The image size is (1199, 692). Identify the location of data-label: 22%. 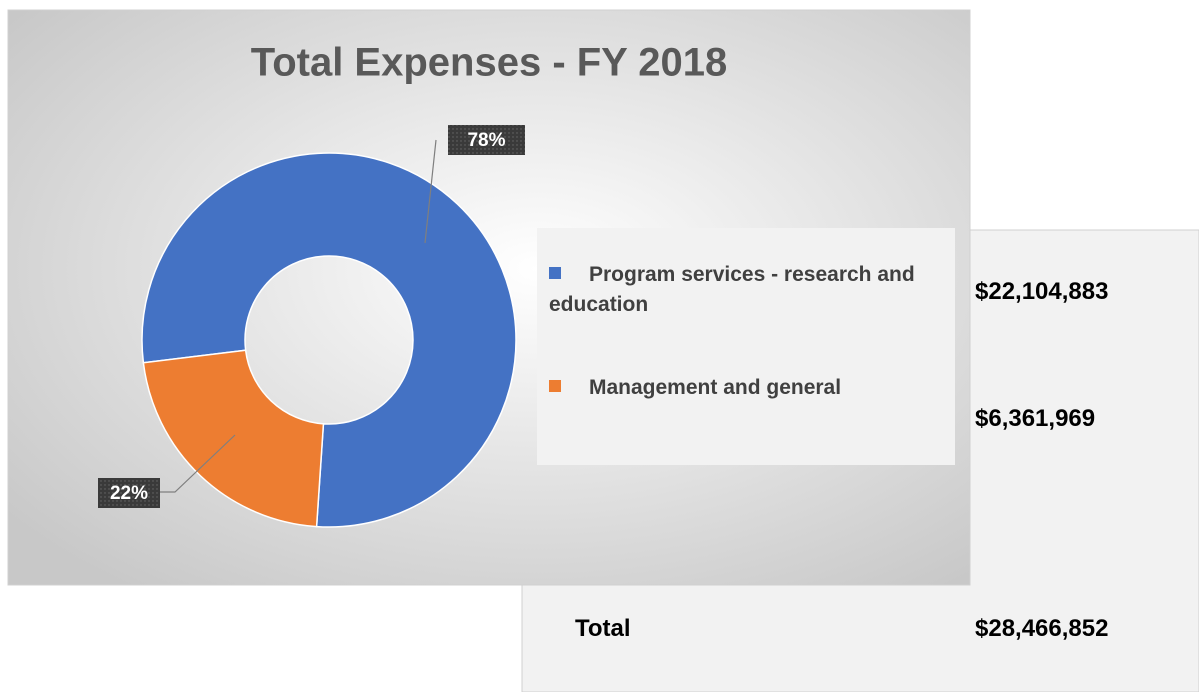
(129, 493).